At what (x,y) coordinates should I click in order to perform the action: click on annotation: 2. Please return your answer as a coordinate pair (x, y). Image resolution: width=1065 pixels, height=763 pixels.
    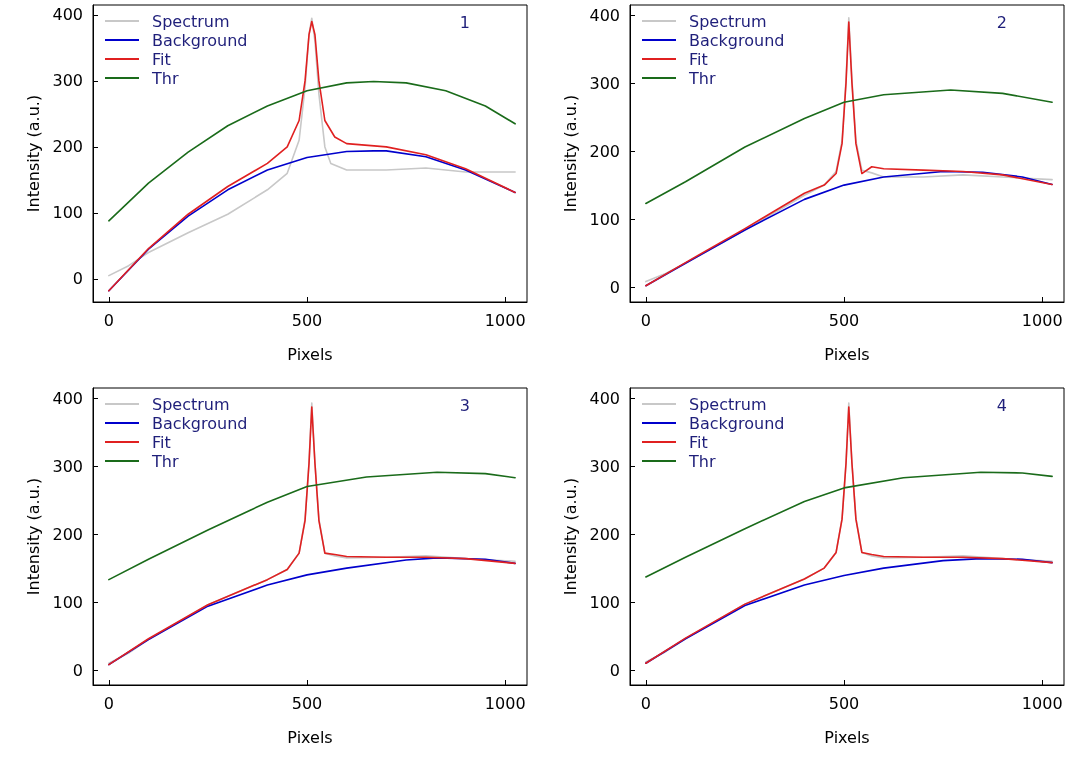
    Looking at the image, I should click on (1002, 22).